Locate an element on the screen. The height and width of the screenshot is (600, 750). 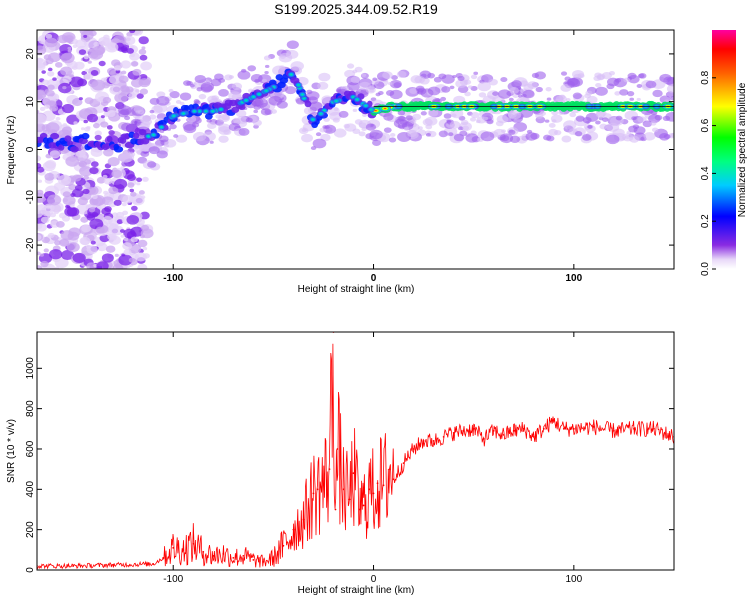
colorbar-ticks: 0.0 0.2 0.4 0.6 0.8 is located at coordinates (708, 173).